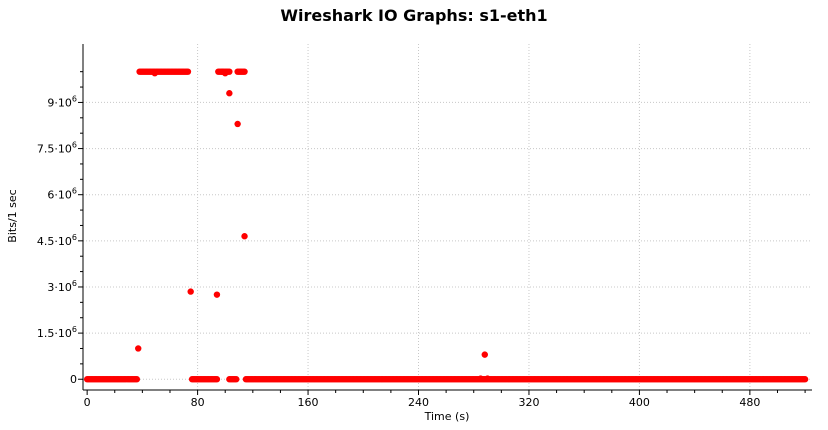 The image size is (828, 430). What do you see at coordinates (57, 148) in the screenshot?
I see `y-tick-label: 7.5·10⁶` at bounding box center [57, 148].